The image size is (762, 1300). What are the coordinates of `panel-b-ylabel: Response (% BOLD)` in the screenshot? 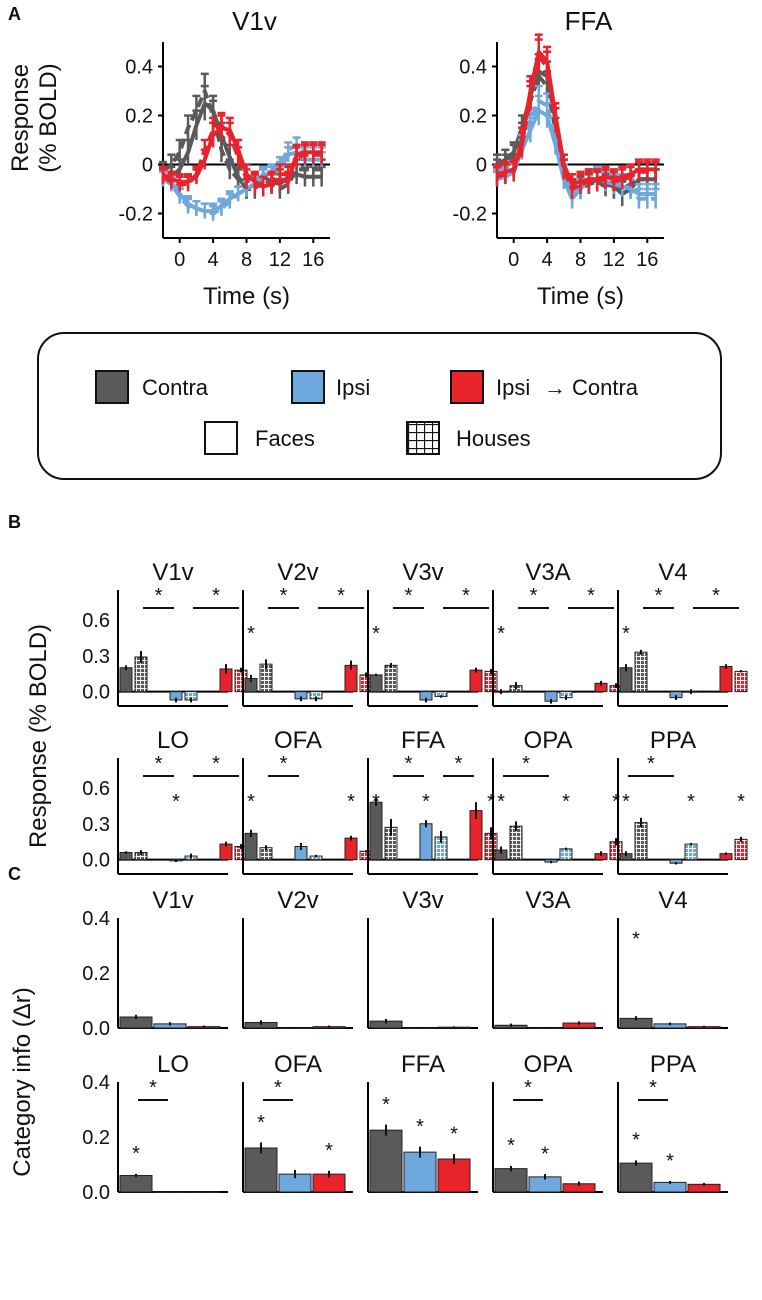 It's located at (38, 736).